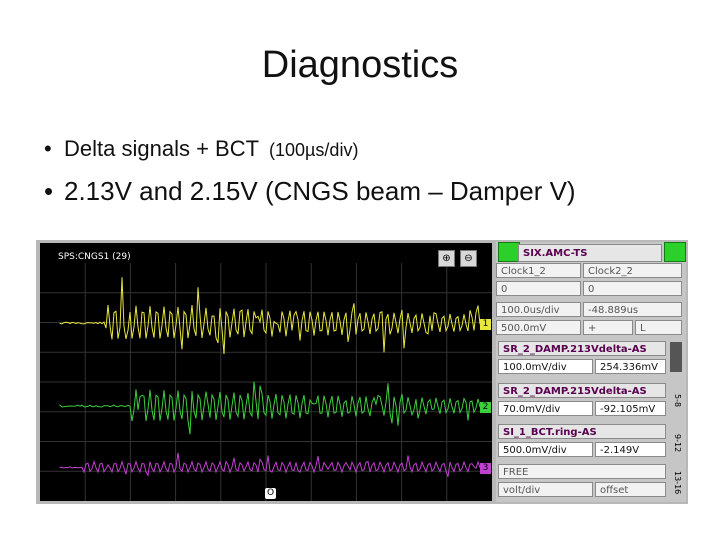 The image size is (720, 540). Describe the element at coordinates (590, 253) in the screenshot. I see `panel-header: SIX.AMC-TS` at that location.